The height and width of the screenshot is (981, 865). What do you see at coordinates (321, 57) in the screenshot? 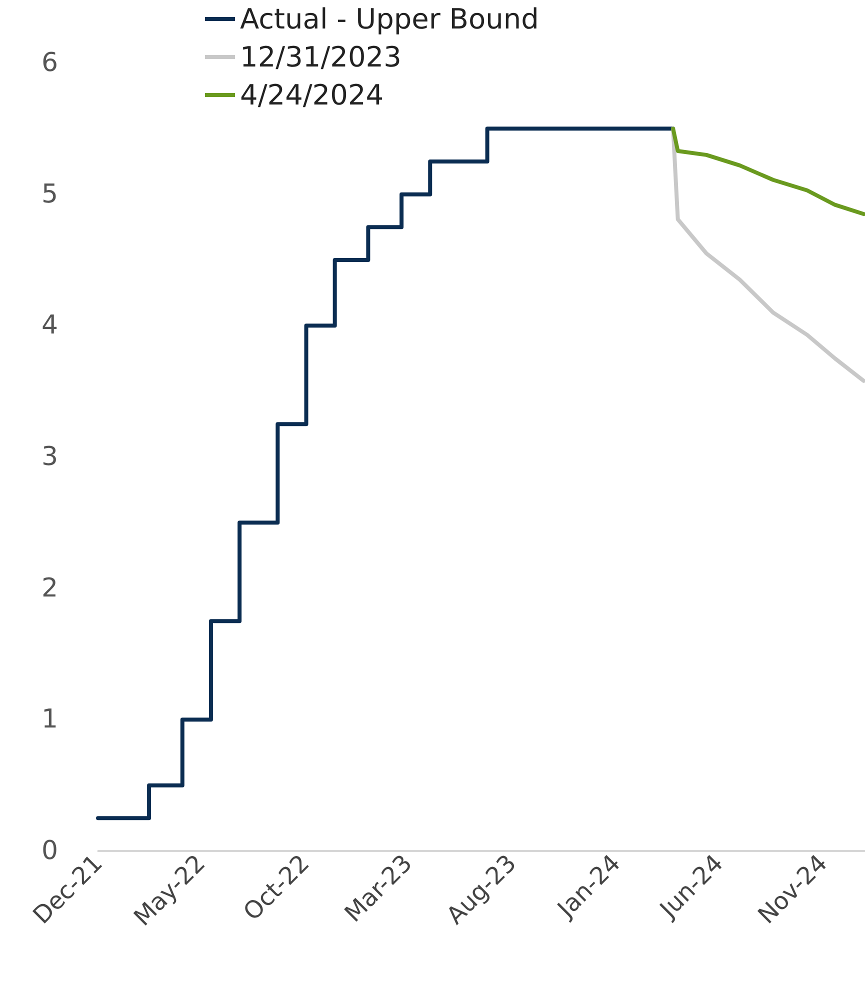
I see `legend-label: 12/31/2023` at bounding box center [321, 57].